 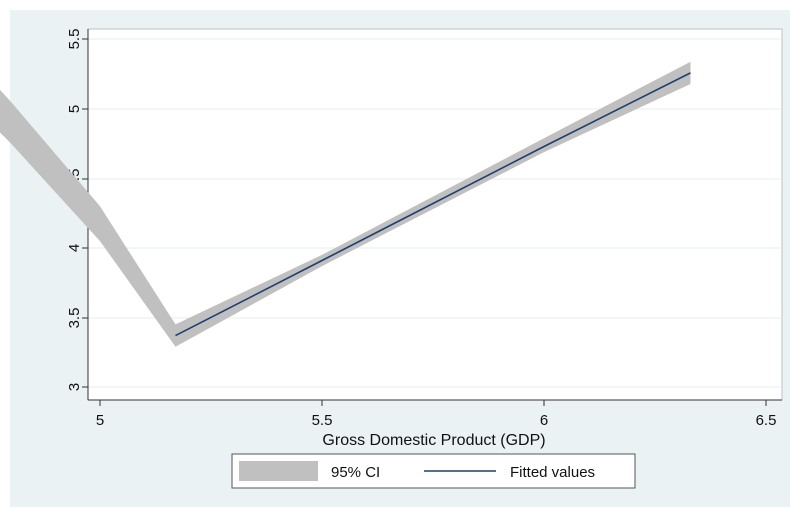 I want to click on x-tick-label: 6.5, so click(x=766, y=420).